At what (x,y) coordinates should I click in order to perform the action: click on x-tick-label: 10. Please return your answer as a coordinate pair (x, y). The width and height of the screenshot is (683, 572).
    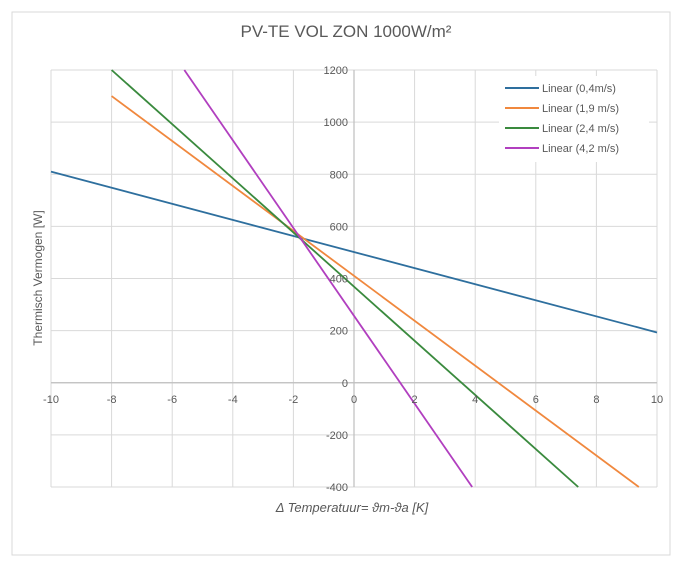
    Looking at the image, I should click on (657, 400).